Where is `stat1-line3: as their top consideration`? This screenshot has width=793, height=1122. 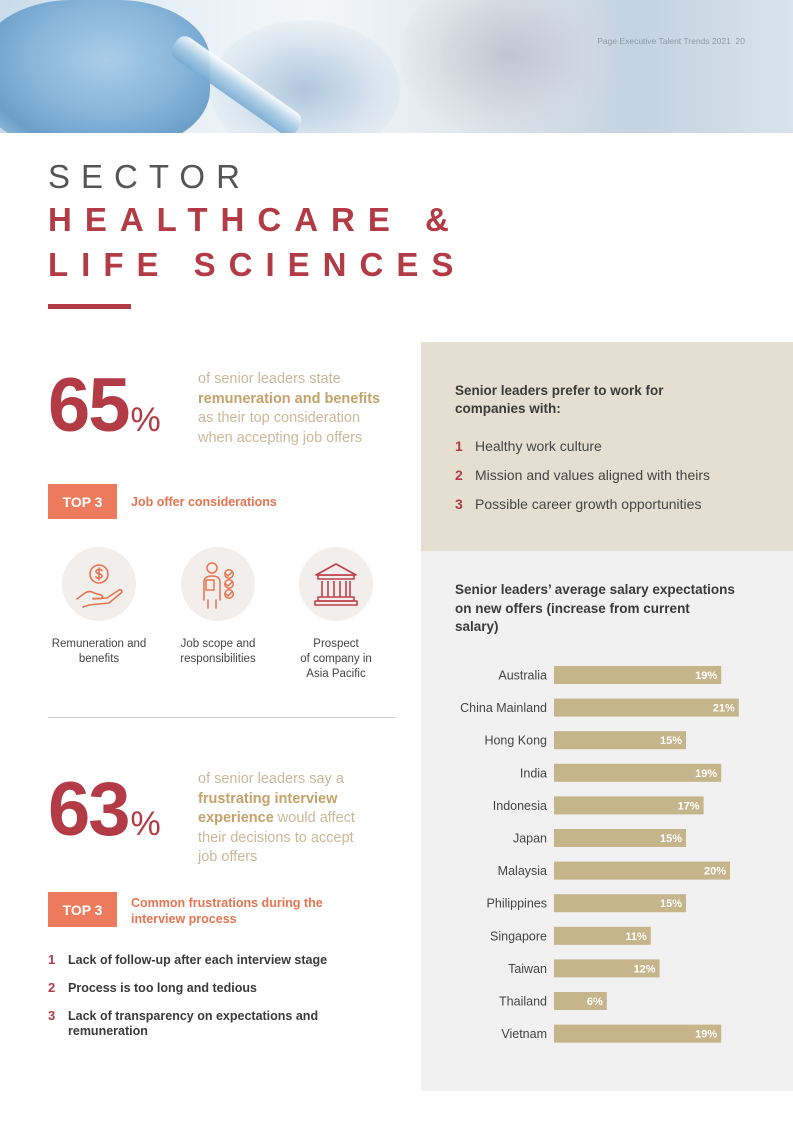 stat1-line3: as their top consideration is located at coordinates (279, 418).